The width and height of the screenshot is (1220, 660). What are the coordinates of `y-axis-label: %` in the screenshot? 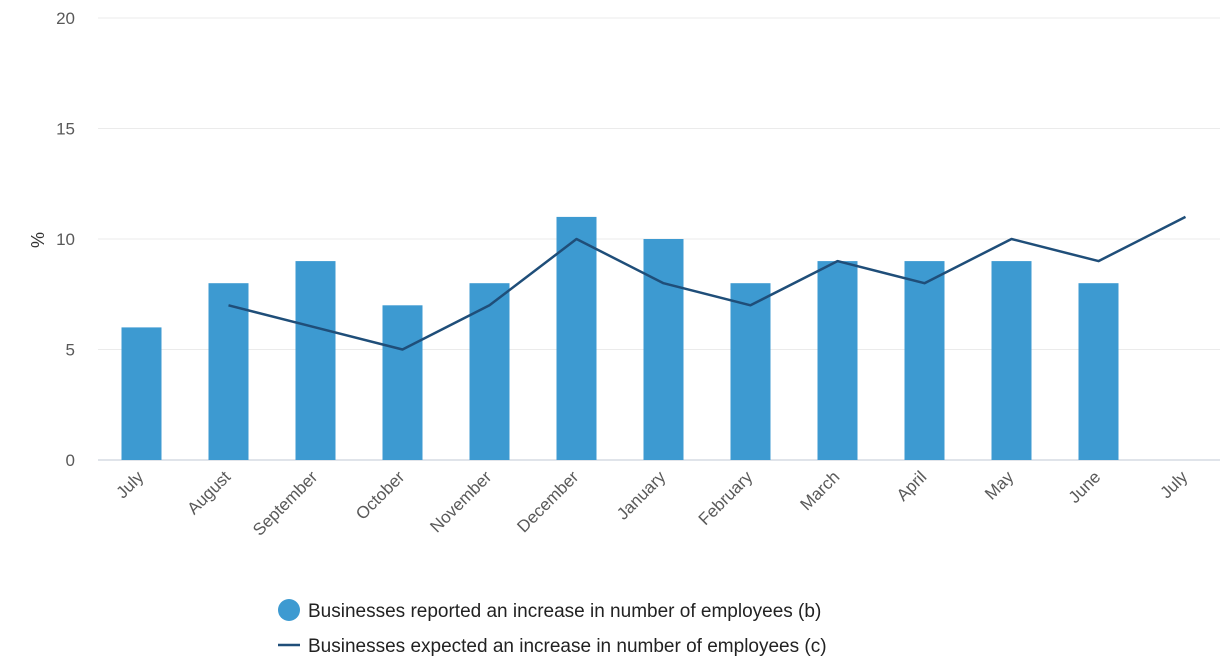 It's located at (37, 240).